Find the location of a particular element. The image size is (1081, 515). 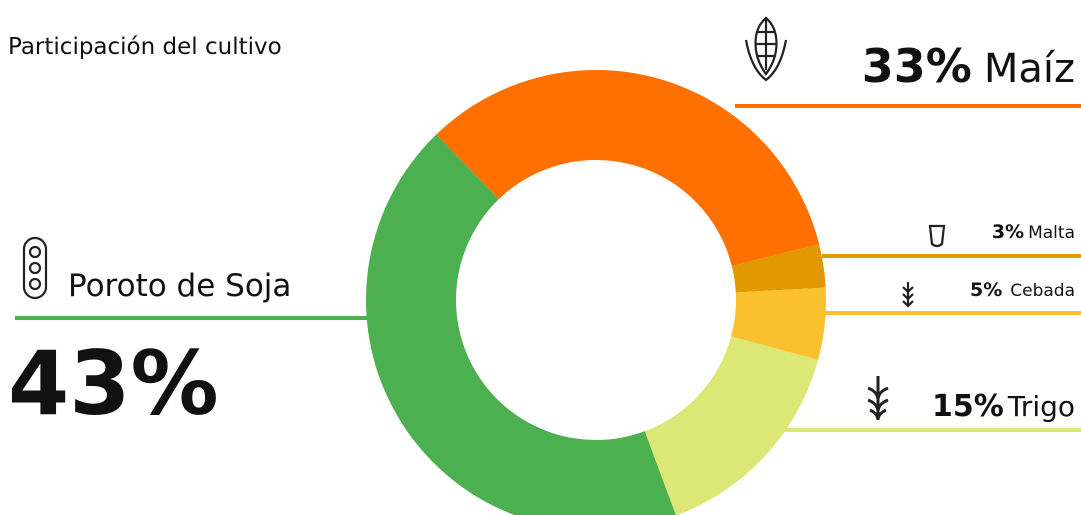

slice-value: 33% is located at coordinates (917, 66).